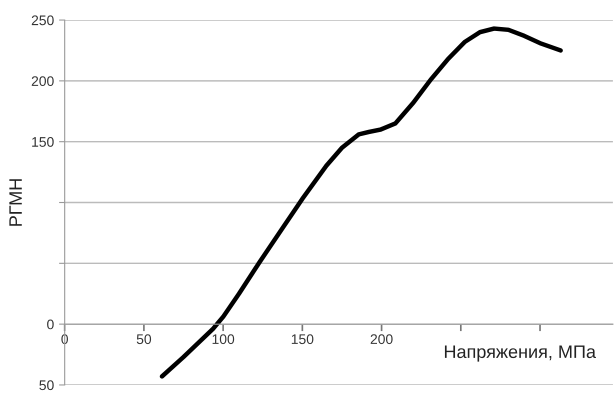 This screenshot has width=616, height=401. I want to click on y-tick-label: 0, so click(50, 324).